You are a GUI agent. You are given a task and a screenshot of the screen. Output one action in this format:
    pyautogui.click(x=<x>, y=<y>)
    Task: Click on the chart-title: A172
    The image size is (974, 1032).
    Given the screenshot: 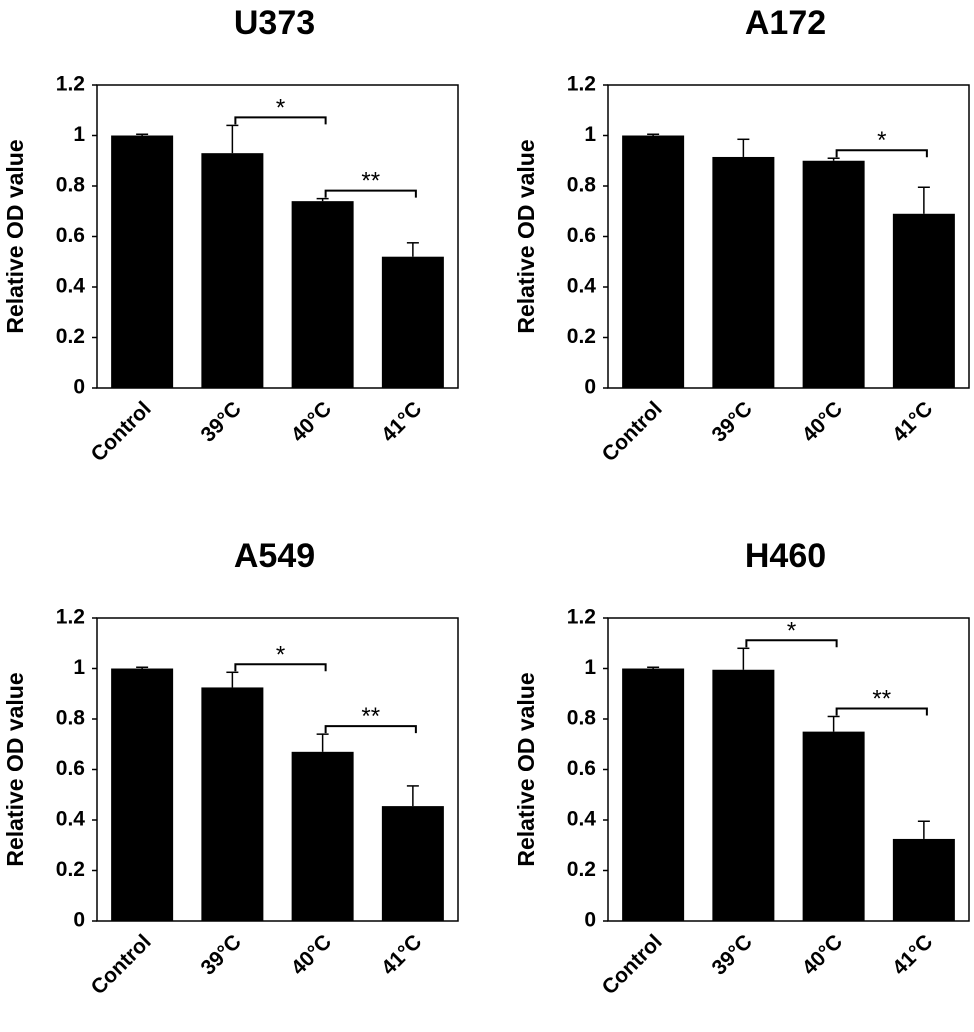 What is the action you would take?
    pyautogui.click(x=785, y=23)
    